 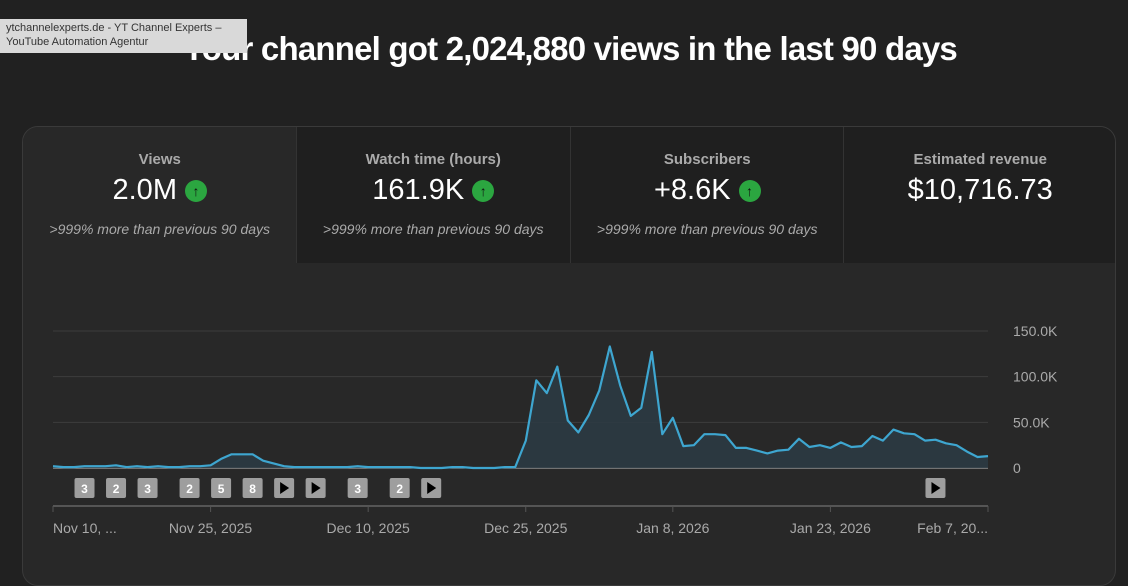 I want to click on x-tick-label: Jan 23, 2026, so click(x=830, y=528).